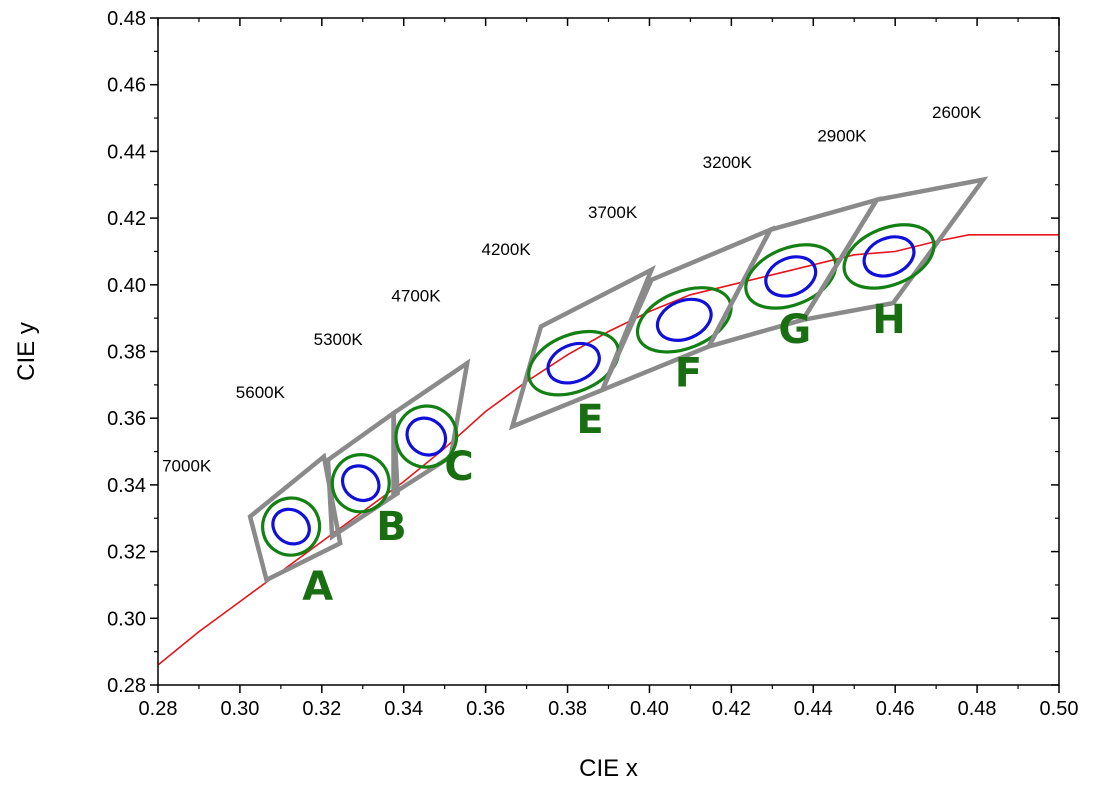  Describe the element at coordinates (126, 419) in the screenshot. I see `y-tick-label: 0.36` at that location.